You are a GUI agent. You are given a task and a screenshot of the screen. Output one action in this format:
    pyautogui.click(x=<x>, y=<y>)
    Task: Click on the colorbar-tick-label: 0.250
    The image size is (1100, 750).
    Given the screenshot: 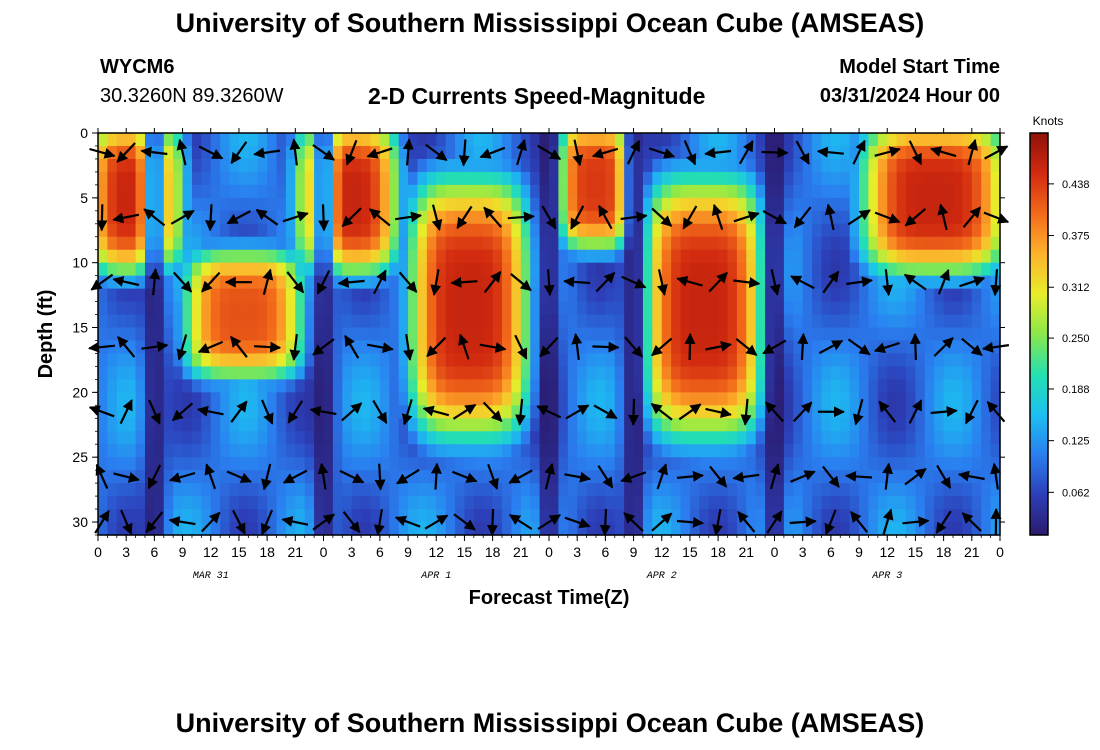 What is the action you would take?
    pyautogui.click(x=1076, y=339)
    